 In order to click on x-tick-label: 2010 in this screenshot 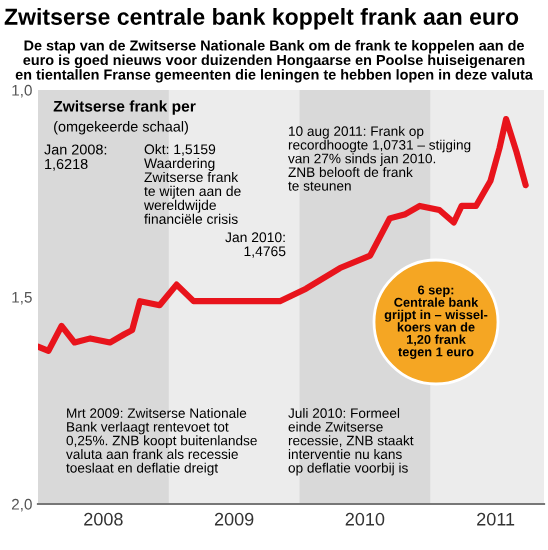, I will do `click(365, 519)`.